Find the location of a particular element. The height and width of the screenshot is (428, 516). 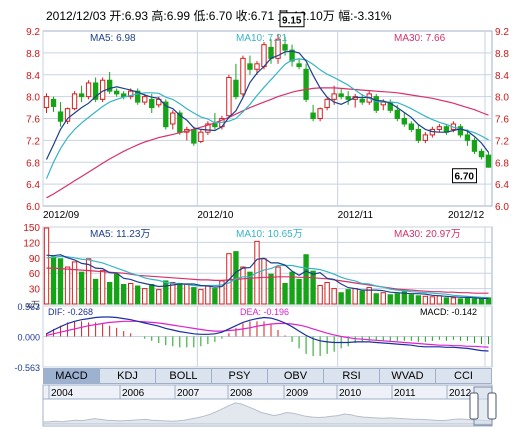

price-annotation-label: 6.70 is located at coordinates (464, 177).